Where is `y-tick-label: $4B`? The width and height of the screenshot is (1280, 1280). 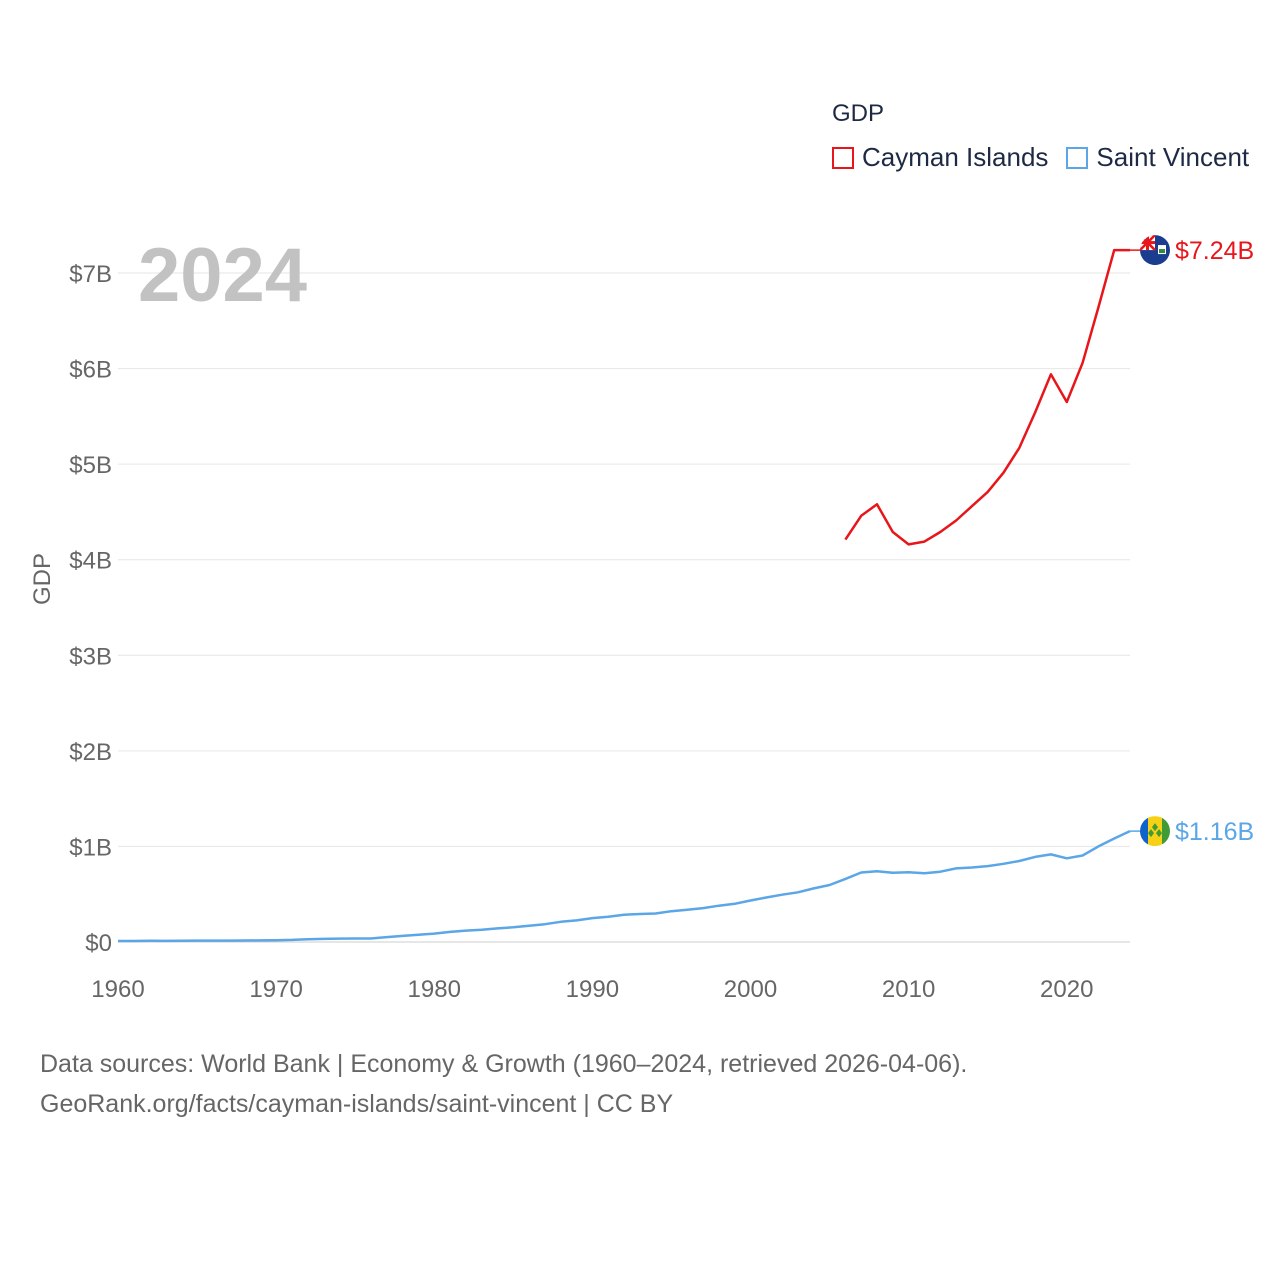
y-tick-label: $4B is located at coordinates (90, 561).